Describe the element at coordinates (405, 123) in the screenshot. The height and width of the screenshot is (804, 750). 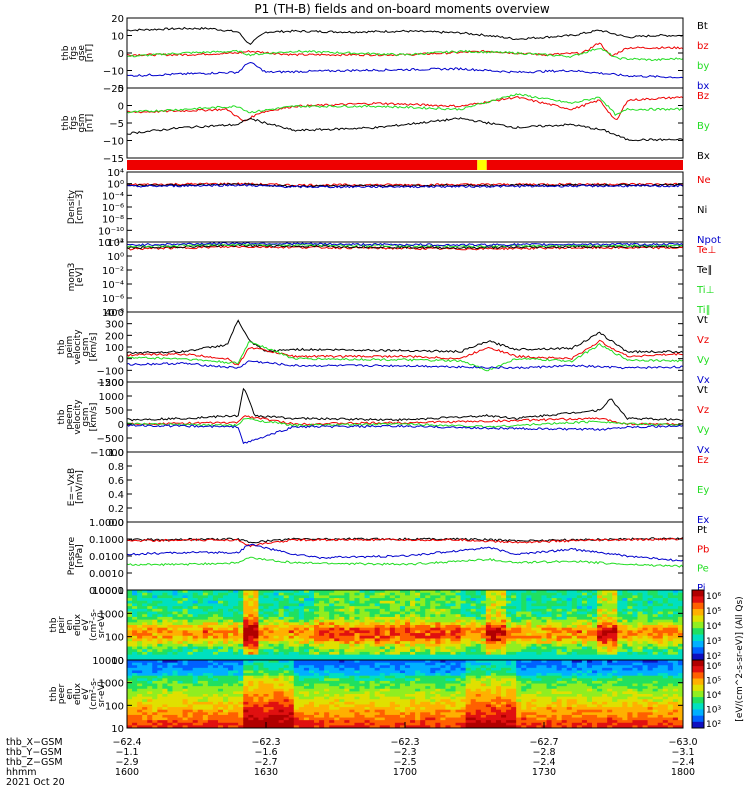
I see `fgs-gsm-frame` at that location.